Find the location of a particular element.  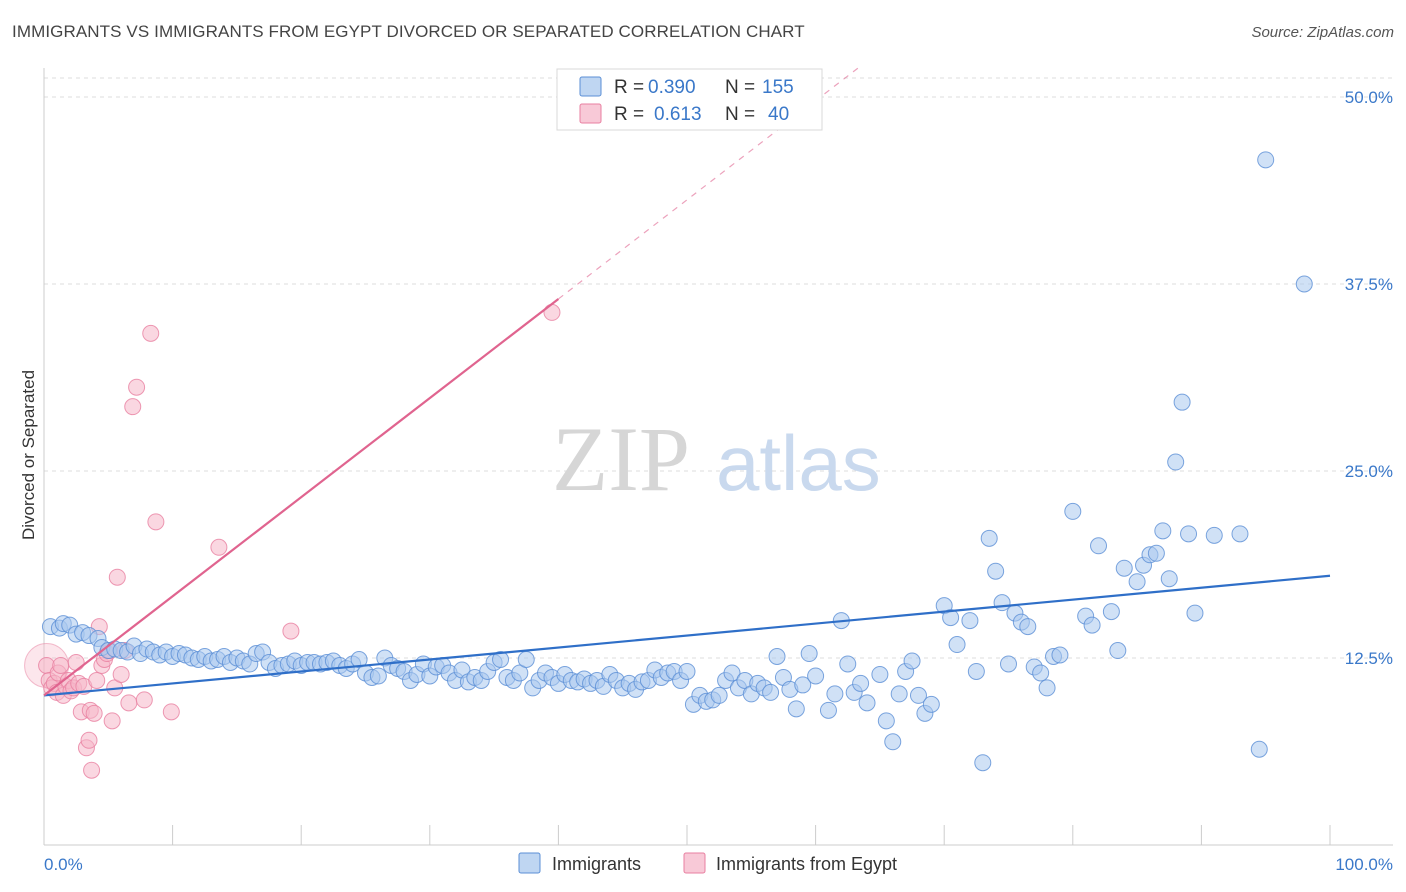

watermark-zip: ZIP is located at coordinates (621, 459).